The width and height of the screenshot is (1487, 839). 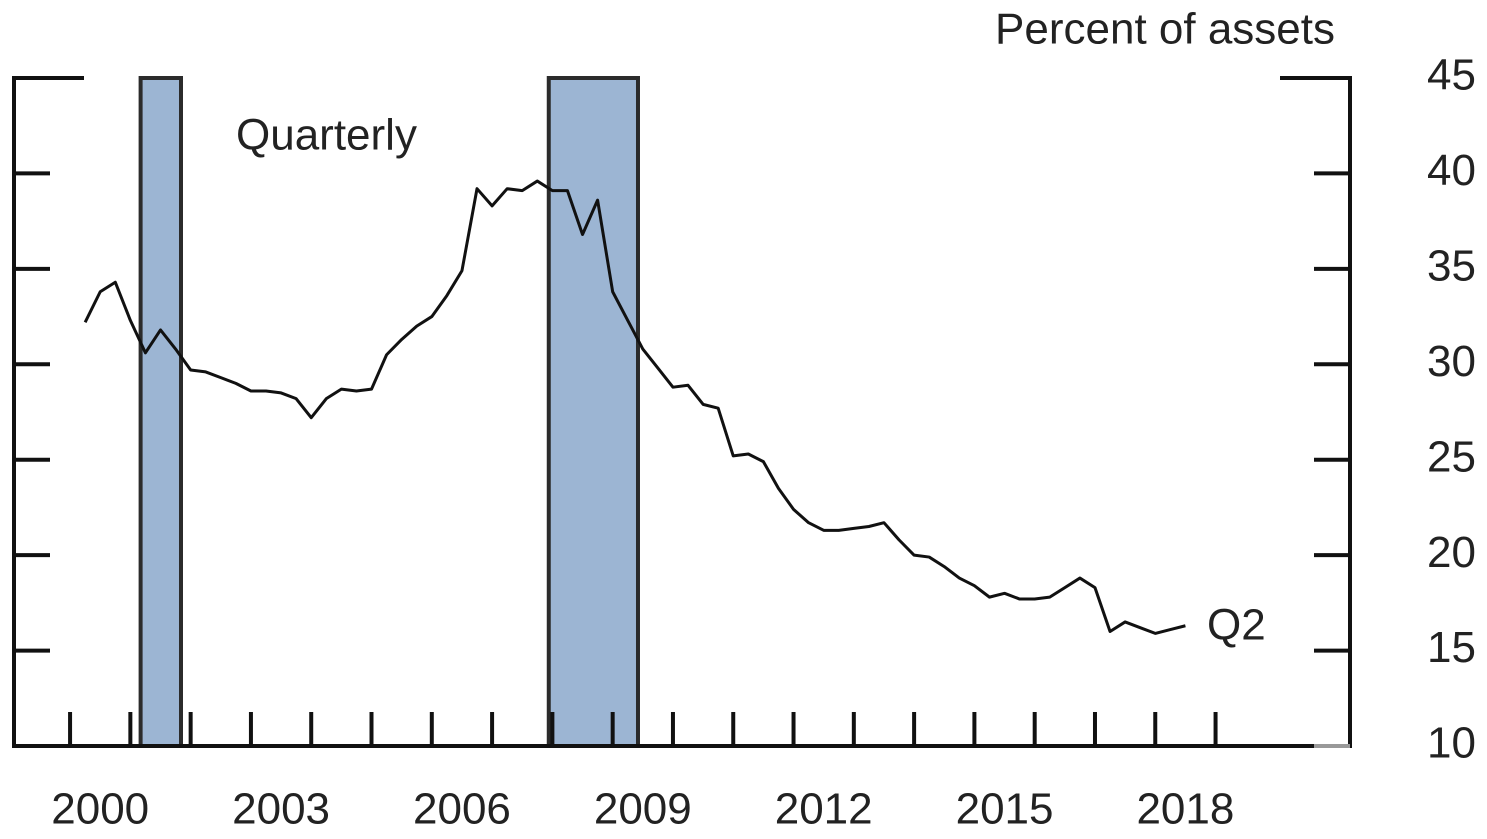 I want to click on y-tick-label: 45, so click(x=1451, y=75).